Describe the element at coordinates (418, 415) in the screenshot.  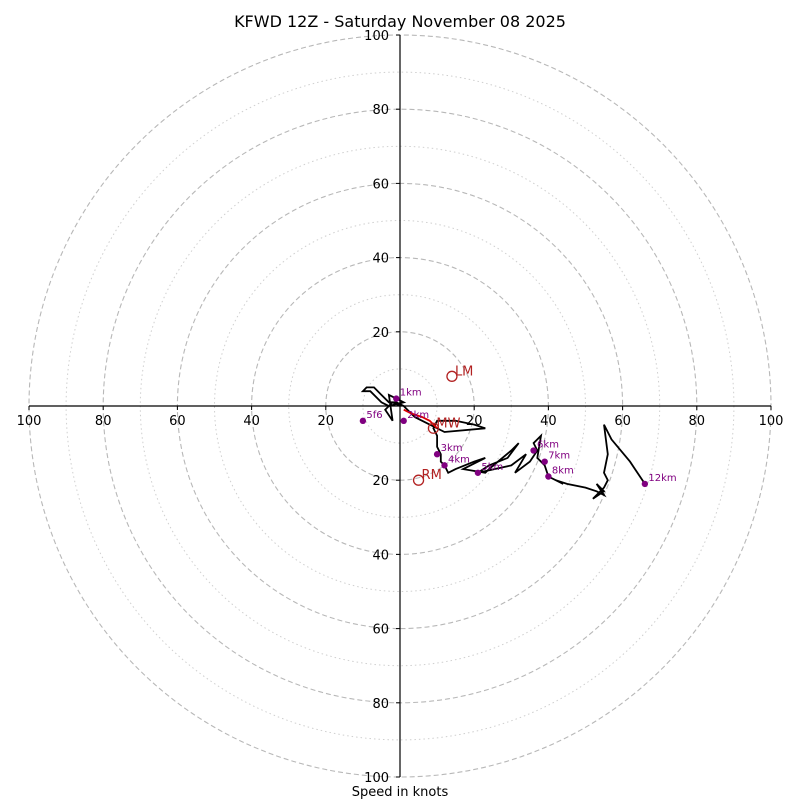
I see `height-marker-label: 2km` at that location.